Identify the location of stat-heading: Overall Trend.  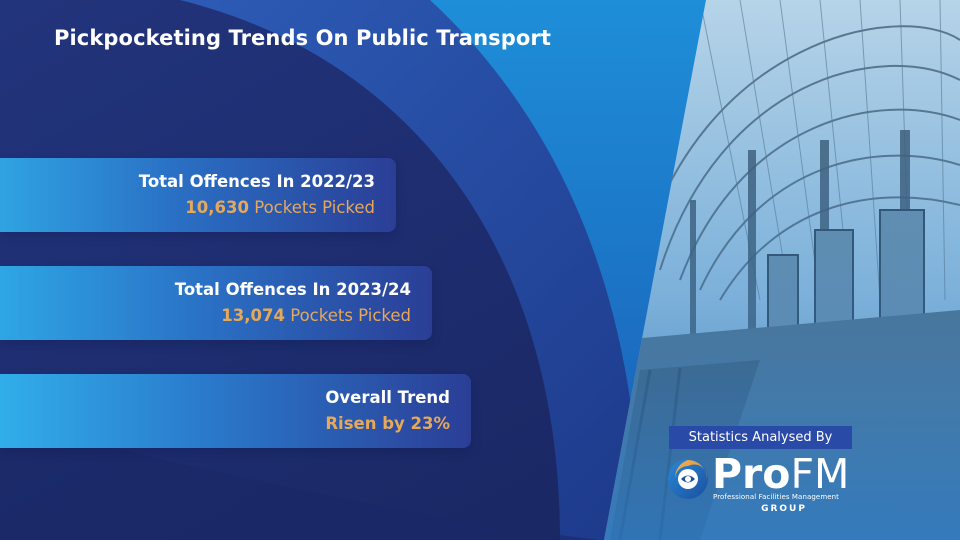
(387, 397).